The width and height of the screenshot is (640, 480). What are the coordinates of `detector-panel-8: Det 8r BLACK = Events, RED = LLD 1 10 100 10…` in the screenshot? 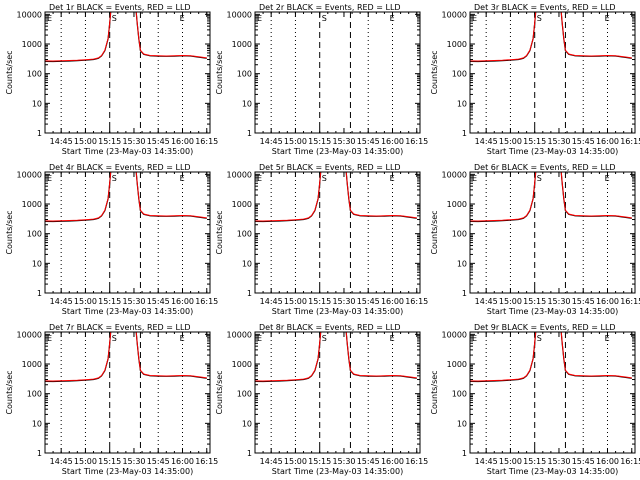 It's located at (321, 399).